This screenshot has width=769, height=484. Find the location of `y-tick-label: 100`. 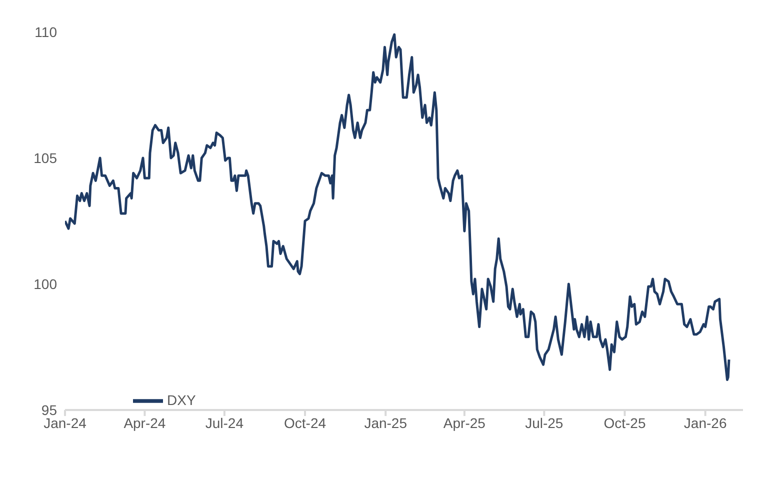

y-tick-label: 100 is located at coordinates (46, 284).